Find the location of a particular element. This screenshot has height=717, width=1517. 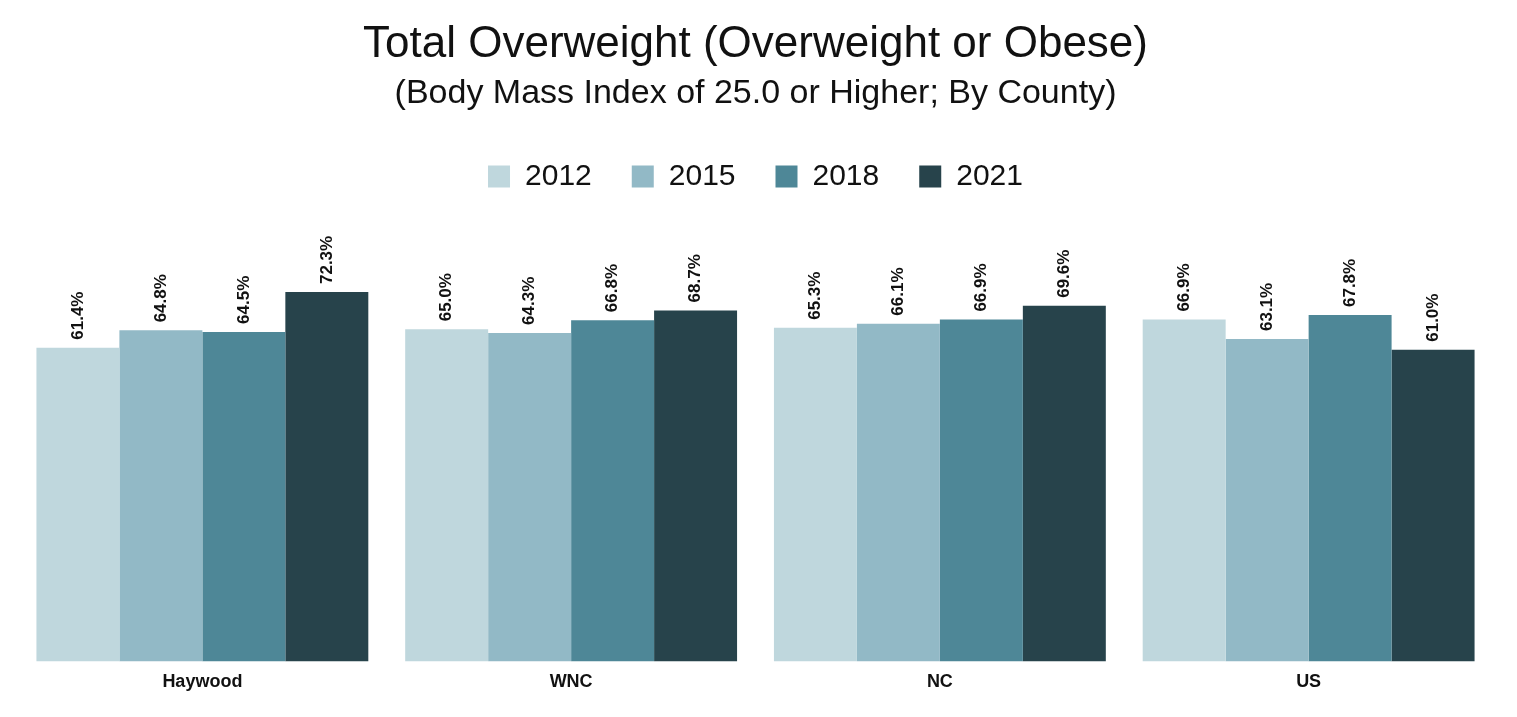

data-label: 65.3% is located at coordinates (815, 295).